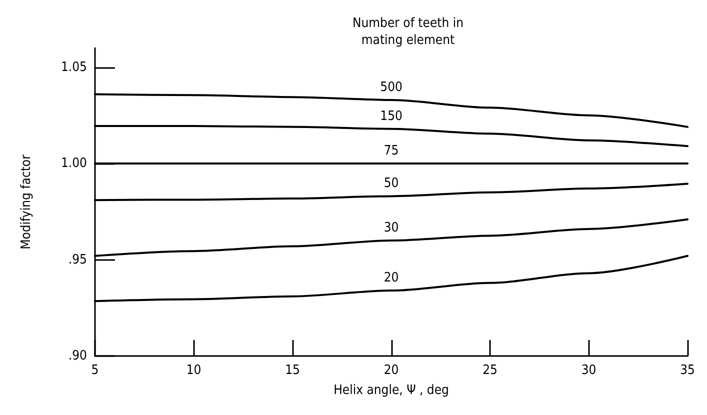 Image resolution: width=707 pixels, height=415 pixels. What do you see at coordinates (490, 370) in the screenshot?
I see `x-tick-label: 25` at bounding box center [490, 370].